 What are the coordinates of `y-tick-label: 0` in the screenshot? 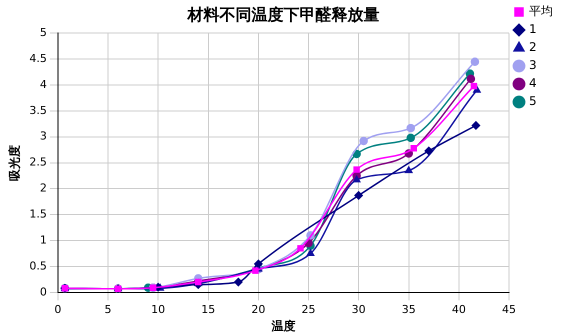 It's located at (43, 291).